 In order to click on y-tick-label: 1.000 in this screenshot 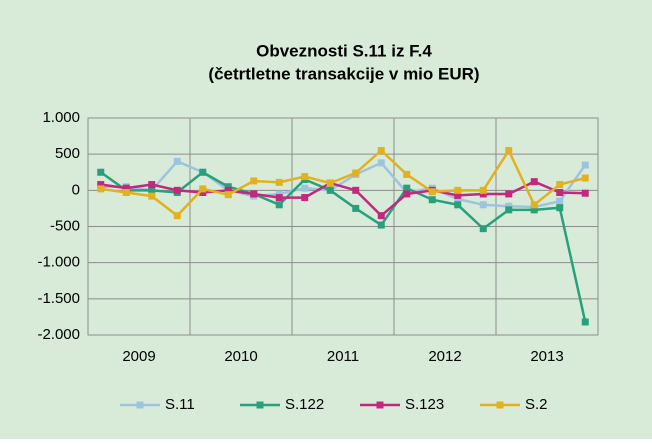, I will do `click(61, 117)`.